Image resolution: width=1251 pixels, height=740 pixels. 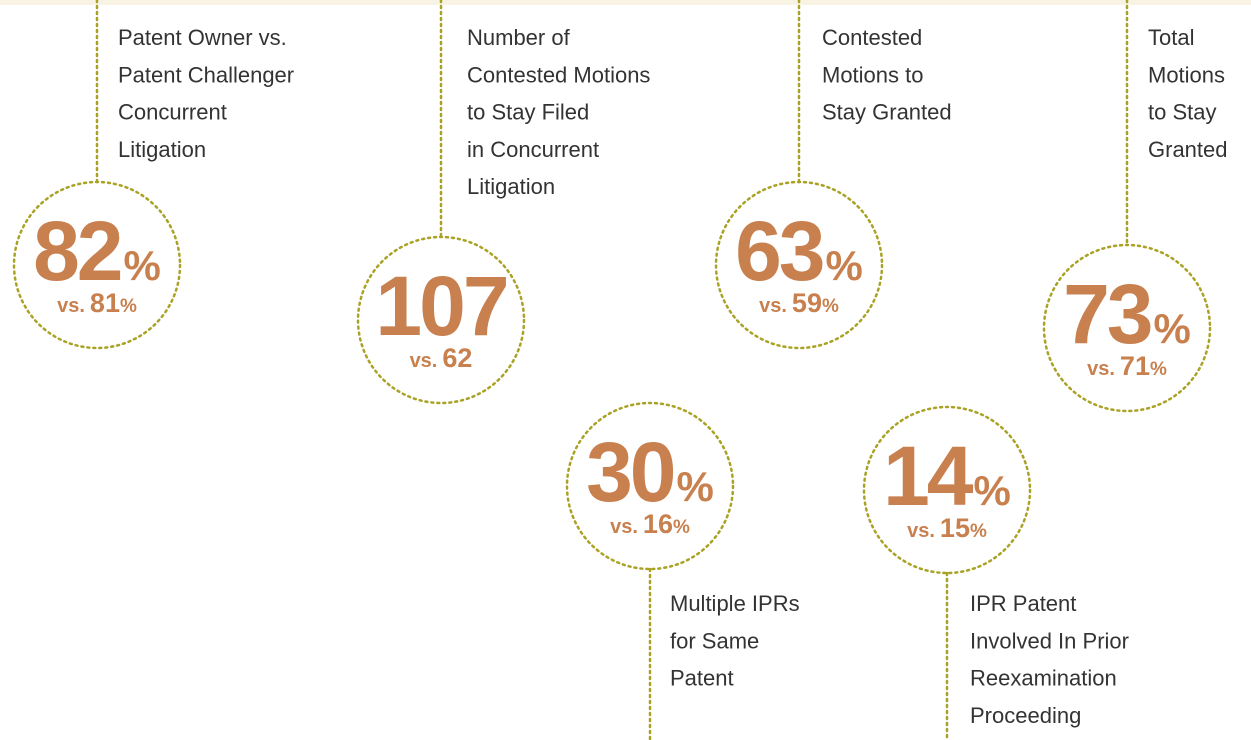 I want to click on value: 14, so click(x=928, y=476).